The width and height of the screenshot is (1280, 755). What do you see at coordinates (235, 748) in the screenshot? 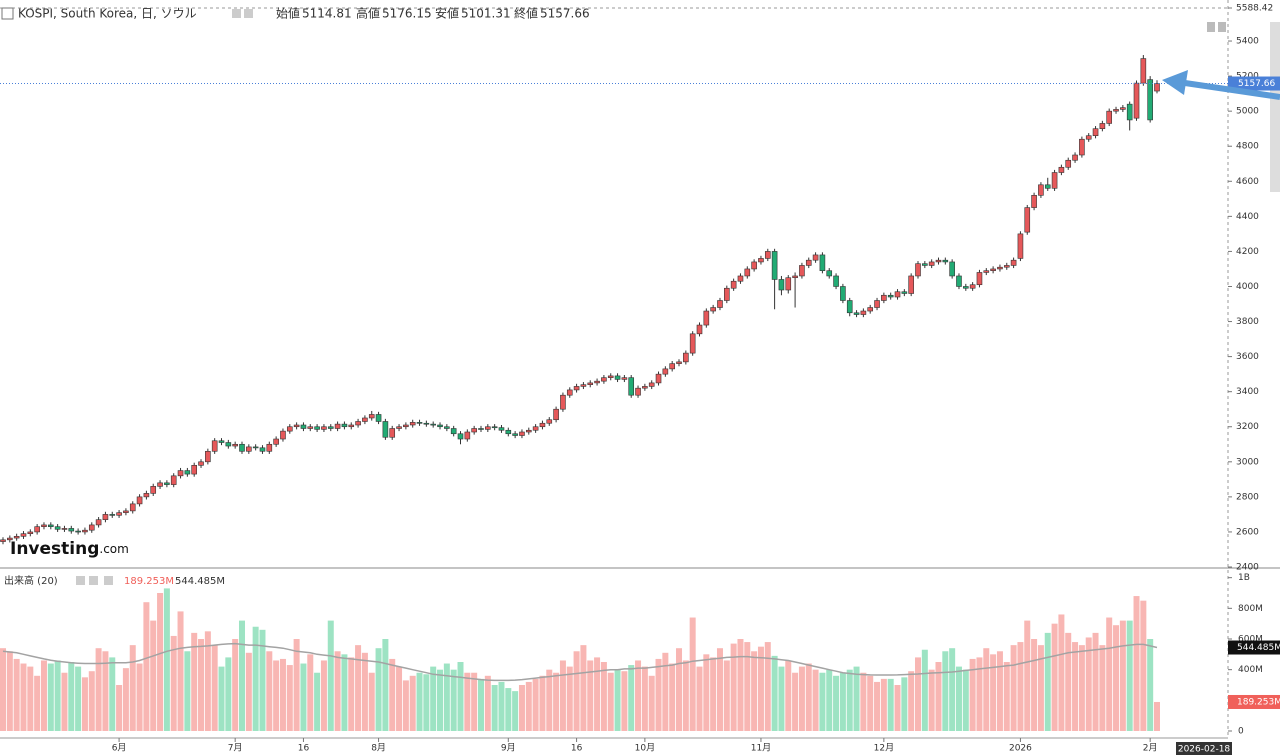
I see `x-tick-label: 7月` at bounding box center [235, 748].